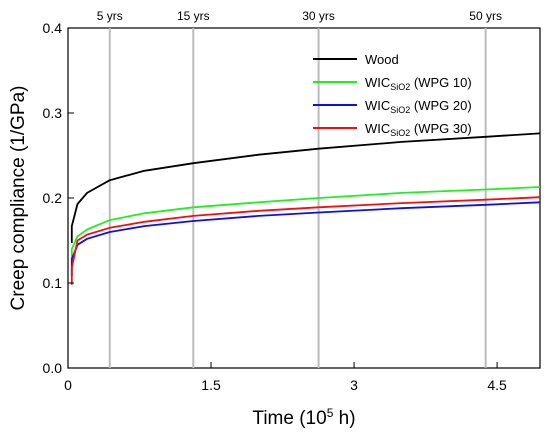 This screenshot has height=436, width=550. Describe the element at coordinates (53, 28) in the screenshot. I see `y-tick-label-4: 0.4` at that location.